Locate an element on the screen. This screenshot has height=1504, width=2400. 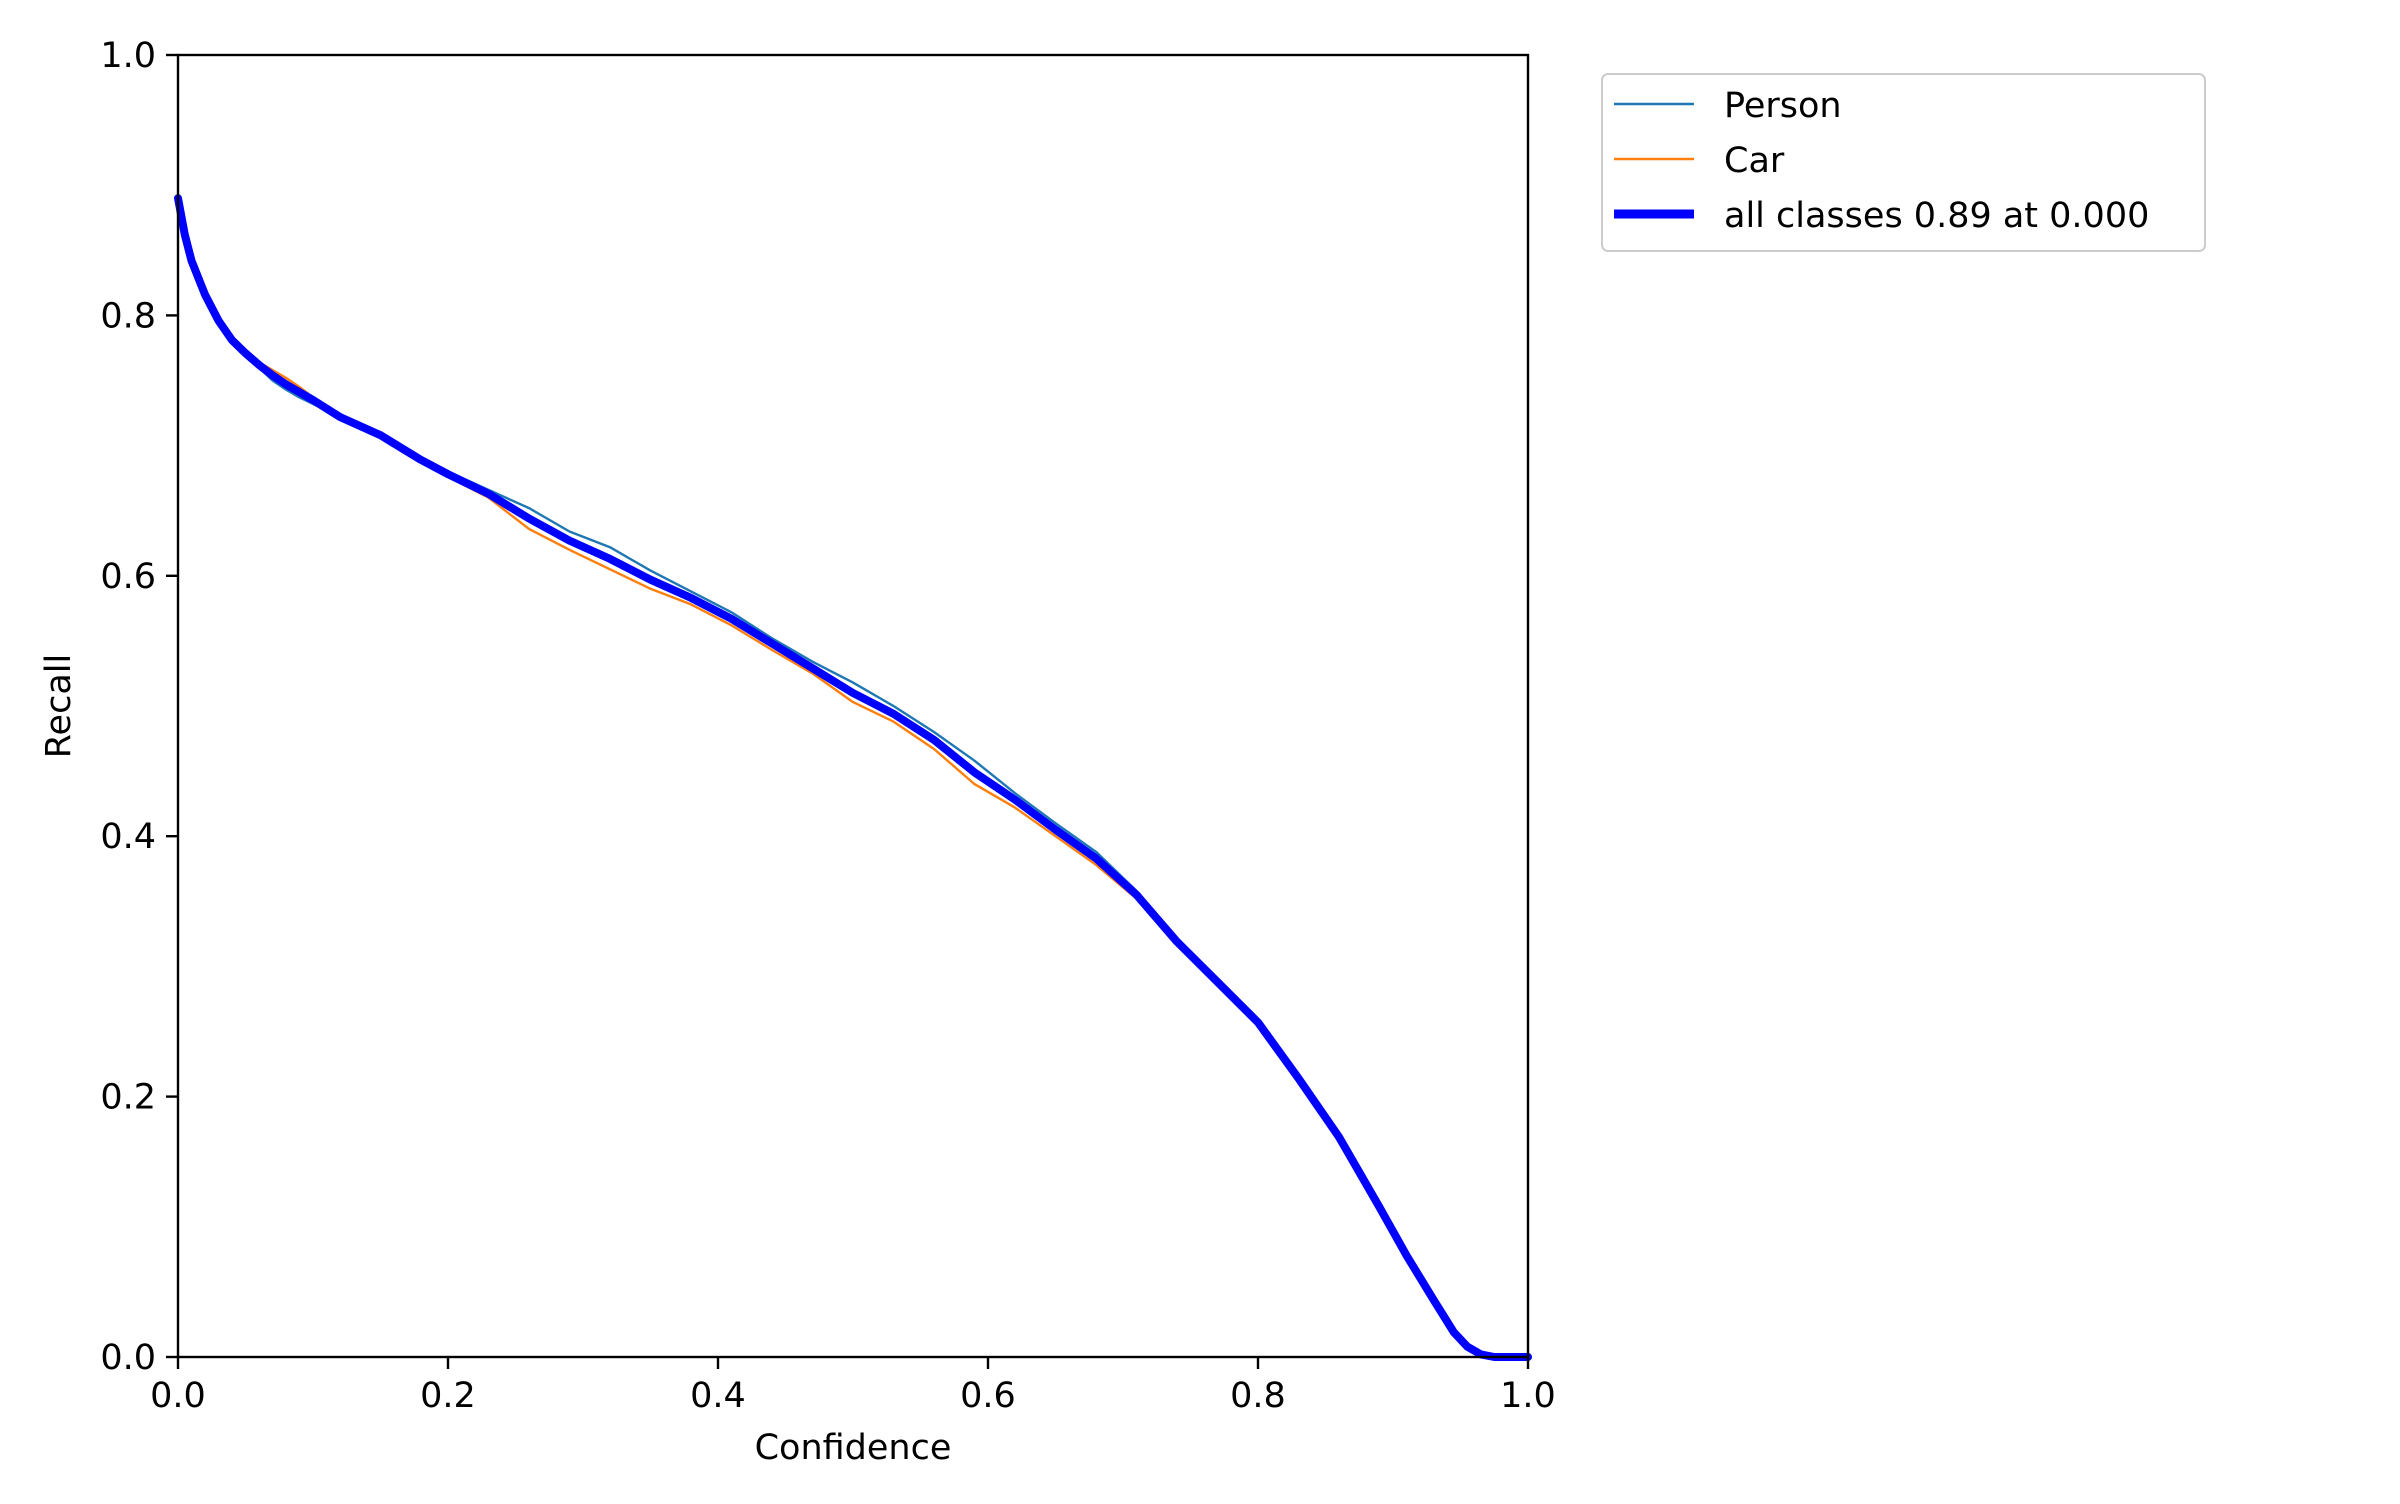
y-tick-label: 0.0 is located at coordinates (128, 1358).